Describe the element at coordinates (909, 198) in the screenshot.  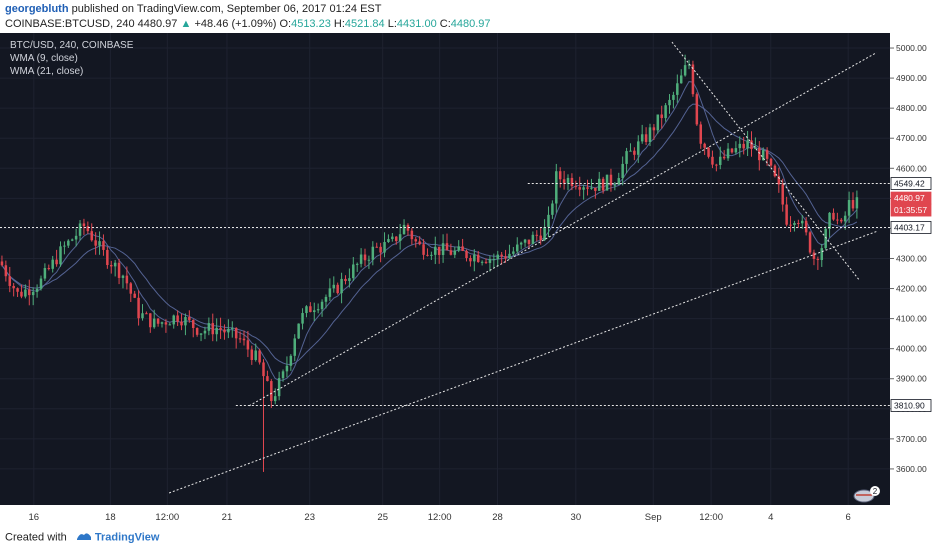
I see `price-label: 4480.97` at that location.